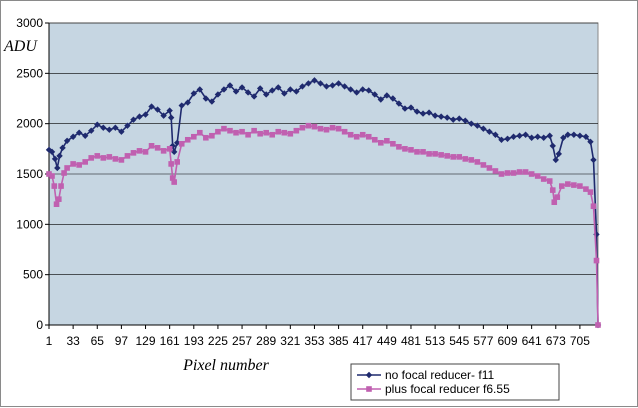 Image resolution: width=638 pixels, height=408 pixels. Describe the element at coordinates (507, 341) in the screenshot. I see `x-tick-label: 609` at that location.